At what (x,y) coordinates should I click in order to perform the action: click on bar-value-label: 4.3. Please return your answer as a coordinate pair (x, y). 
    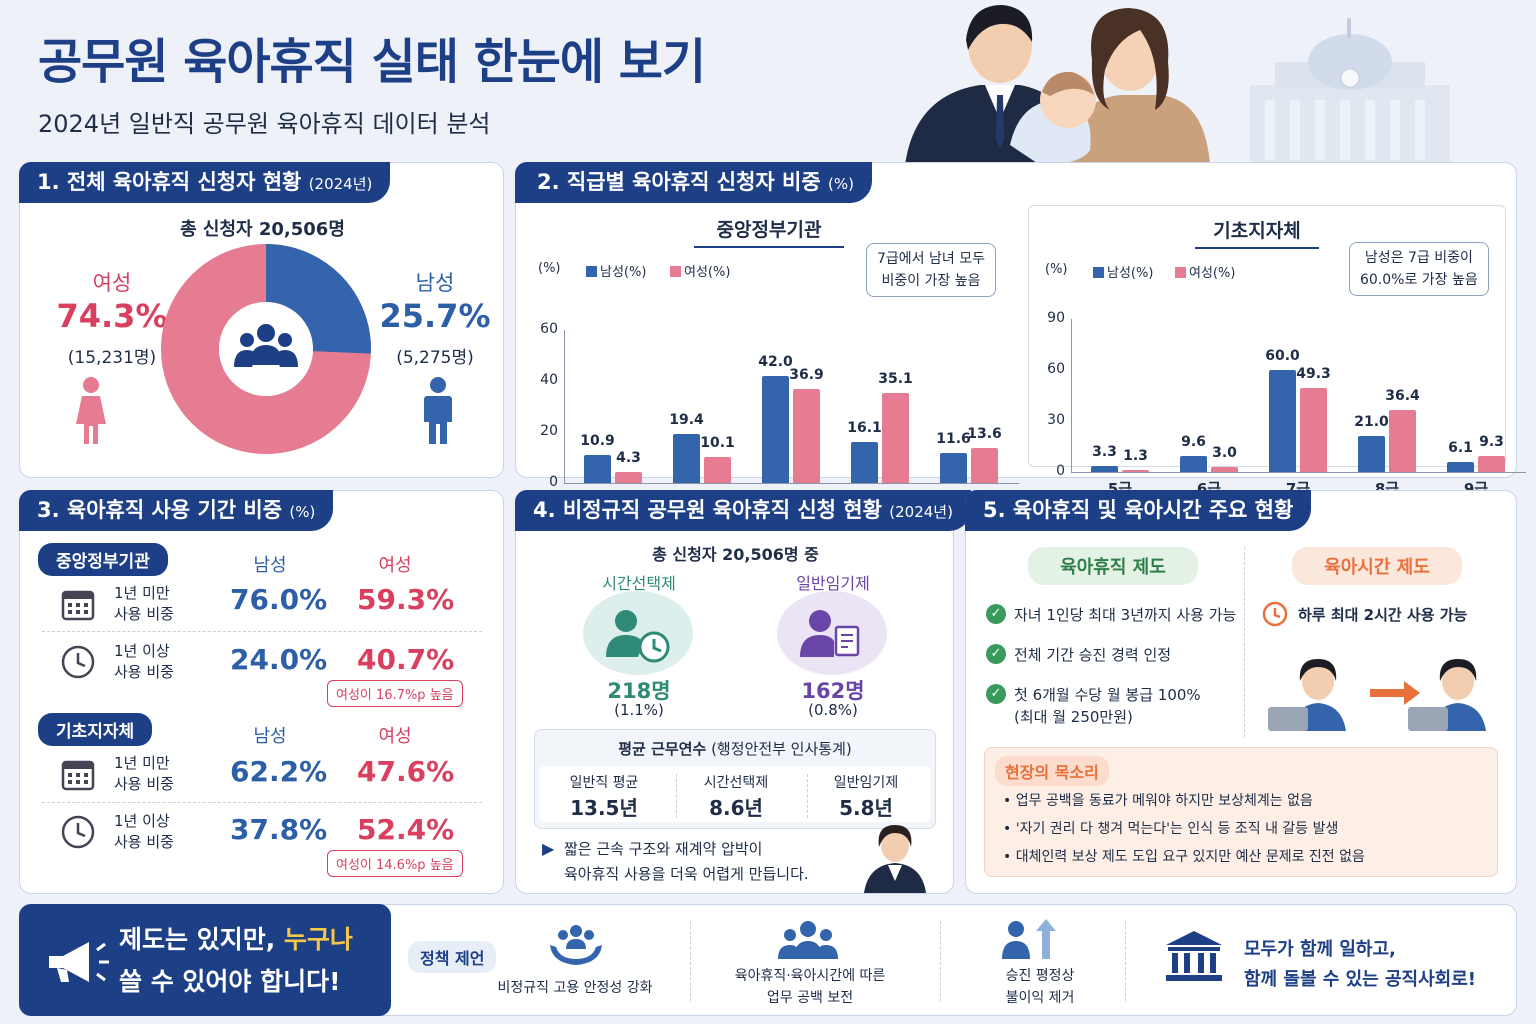
    Looking at the image, I should click on (628, 458).